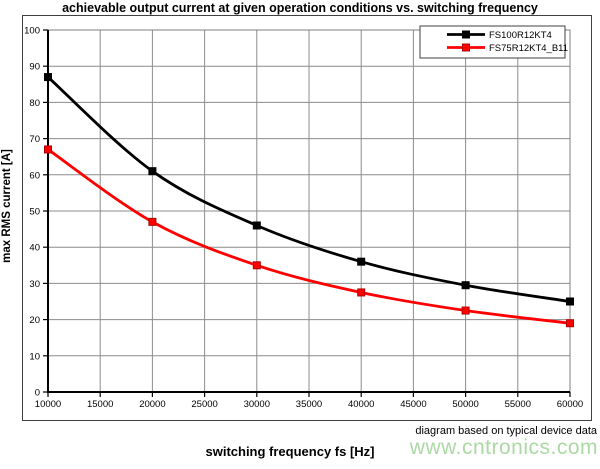 The width and height of the screenshot is (600, 469). Describe the element at coordinates (465, 404) in the screenshot. I see `x-tick-label: 50000` at that location.